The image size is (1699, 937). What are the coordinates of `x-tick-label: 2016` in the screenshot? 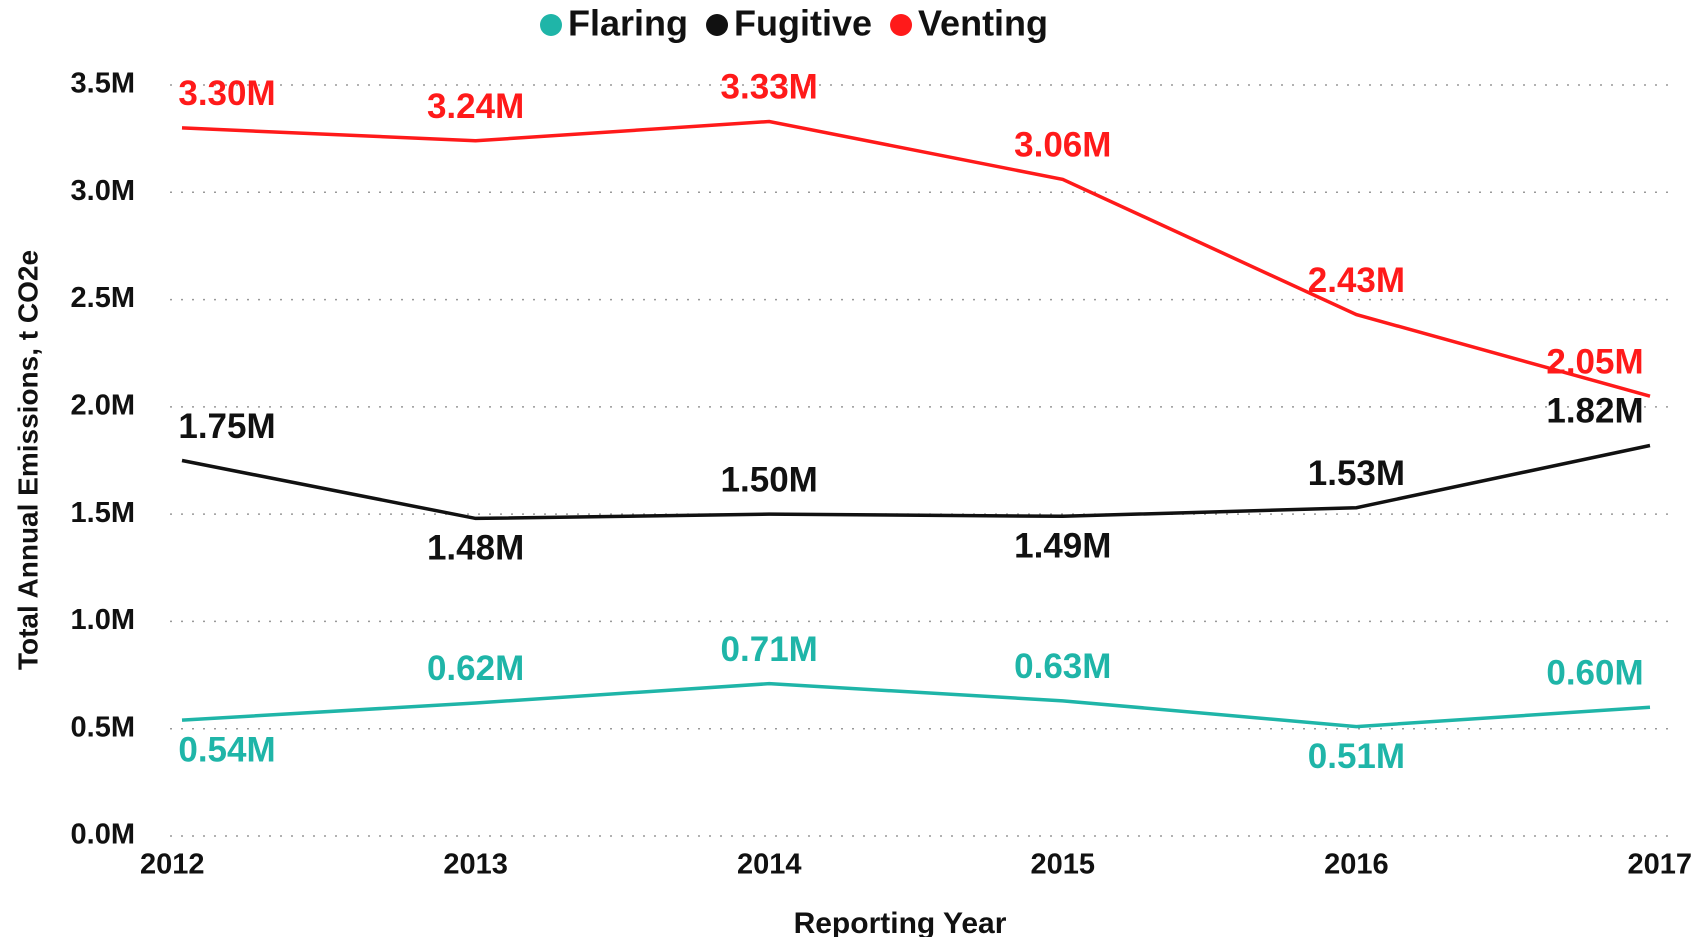 It's located at (1356, 865).